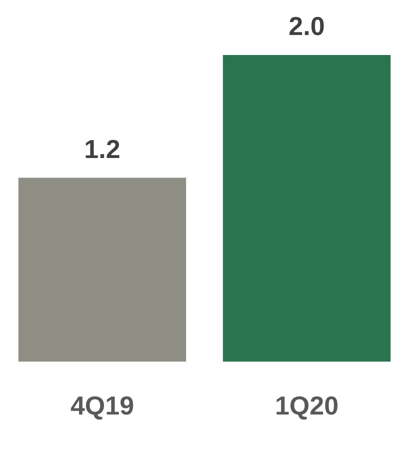 The width and height of the screenshot is (413, 459). What do you see at coordinates (102, 405) in the screenshot?
I see `x-tick-label: 4Q19` at bounding box center [102, 405].